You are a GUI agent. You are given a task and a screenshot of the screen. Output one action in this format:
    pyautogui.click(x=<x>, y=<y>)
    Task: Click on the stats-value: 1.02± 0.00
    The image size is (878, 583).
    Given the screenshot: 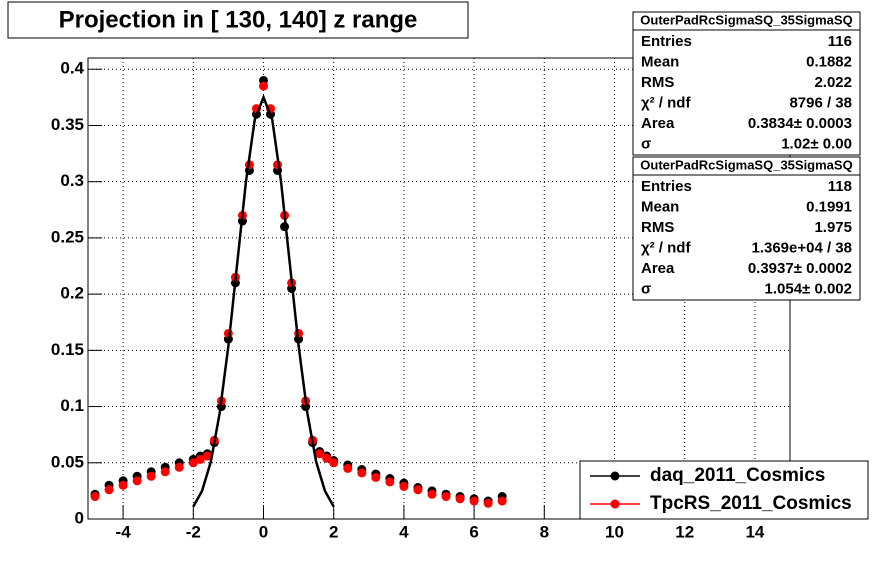 What is the action you would take?
    pyautogui.click(x=816, y=143)
    